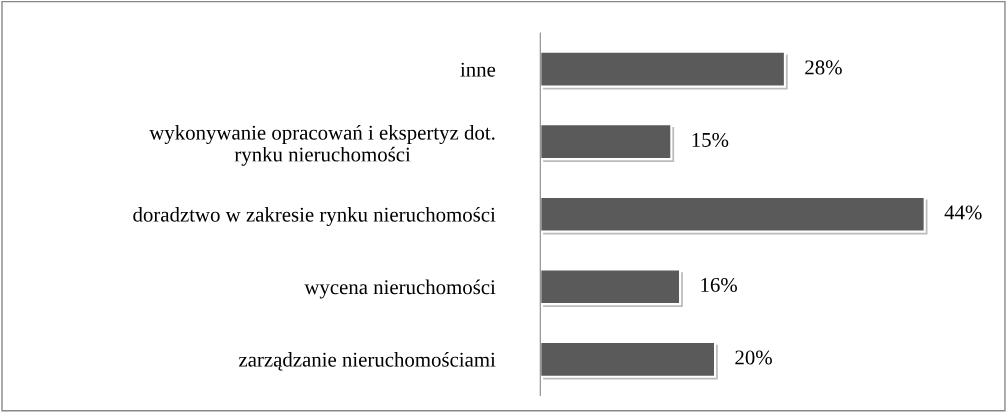 The height and width of the screenshot is (412, 1008). What do you see at coordinates (823, 67) in the screenshot?
I see `data-label: 28%` at bounding box center [823, 67].